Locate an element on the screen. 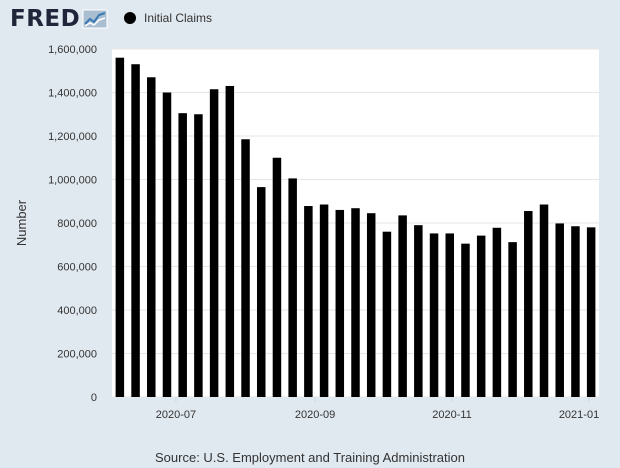 This screenshot has height=468, width=620. x-tick-label: 2021-01 is located at coordinates (579, 415).